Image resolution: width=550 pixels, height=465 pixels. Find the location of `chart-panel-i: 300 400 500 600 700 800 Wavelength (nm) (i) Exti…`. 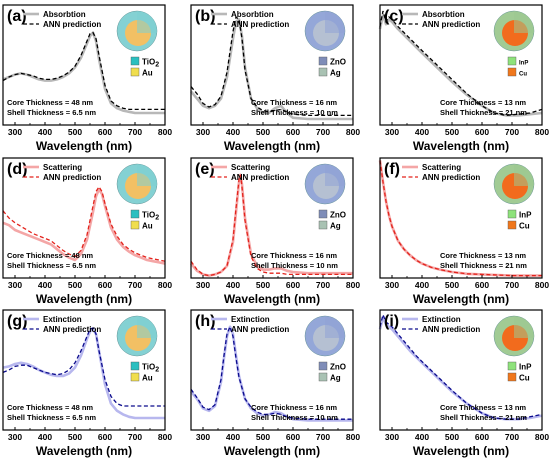

chart-panel-i: 300 400 500 600 700 800 Wavelength (nm) (i) Exti… is located at coordinates (463, 383).